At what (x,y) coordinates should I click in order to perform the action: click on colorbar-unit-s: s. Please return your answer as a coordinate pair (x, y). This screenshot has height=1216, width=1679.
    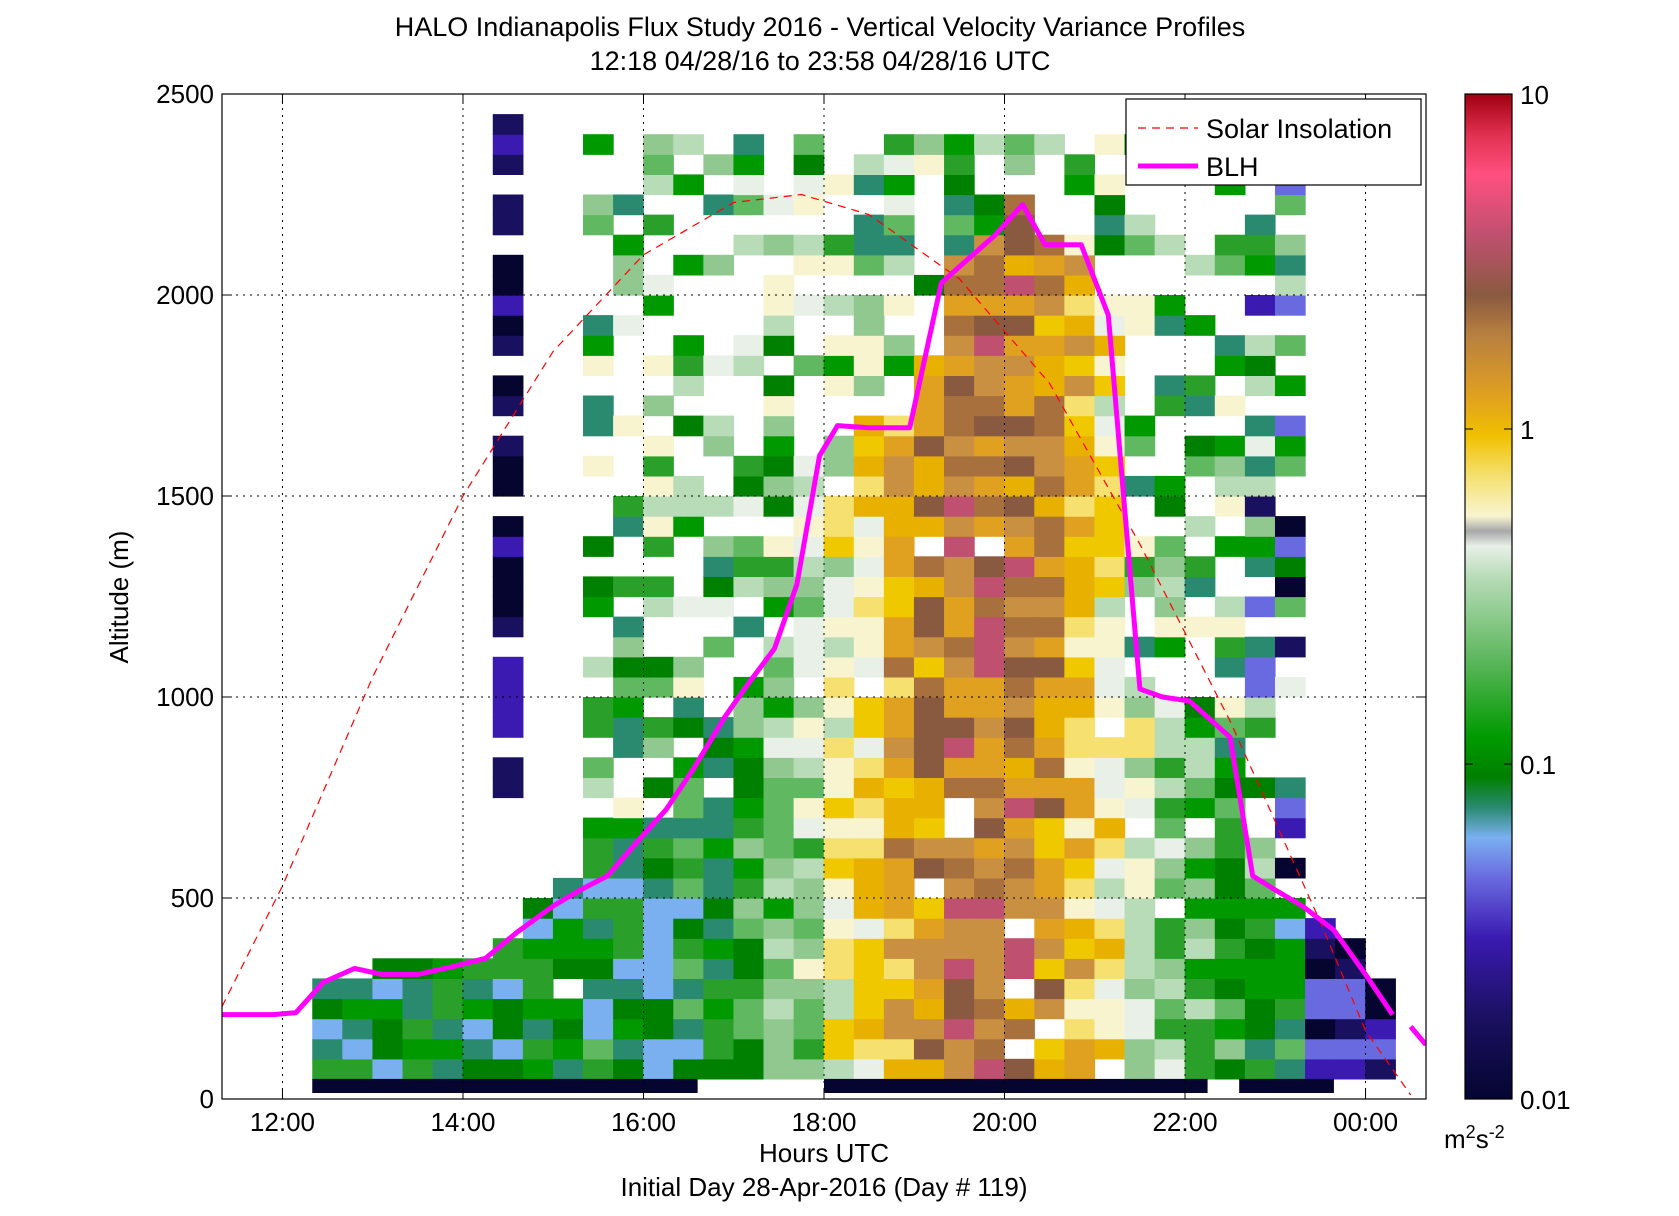
    Looking at the image, I should click on (1482, 1139).